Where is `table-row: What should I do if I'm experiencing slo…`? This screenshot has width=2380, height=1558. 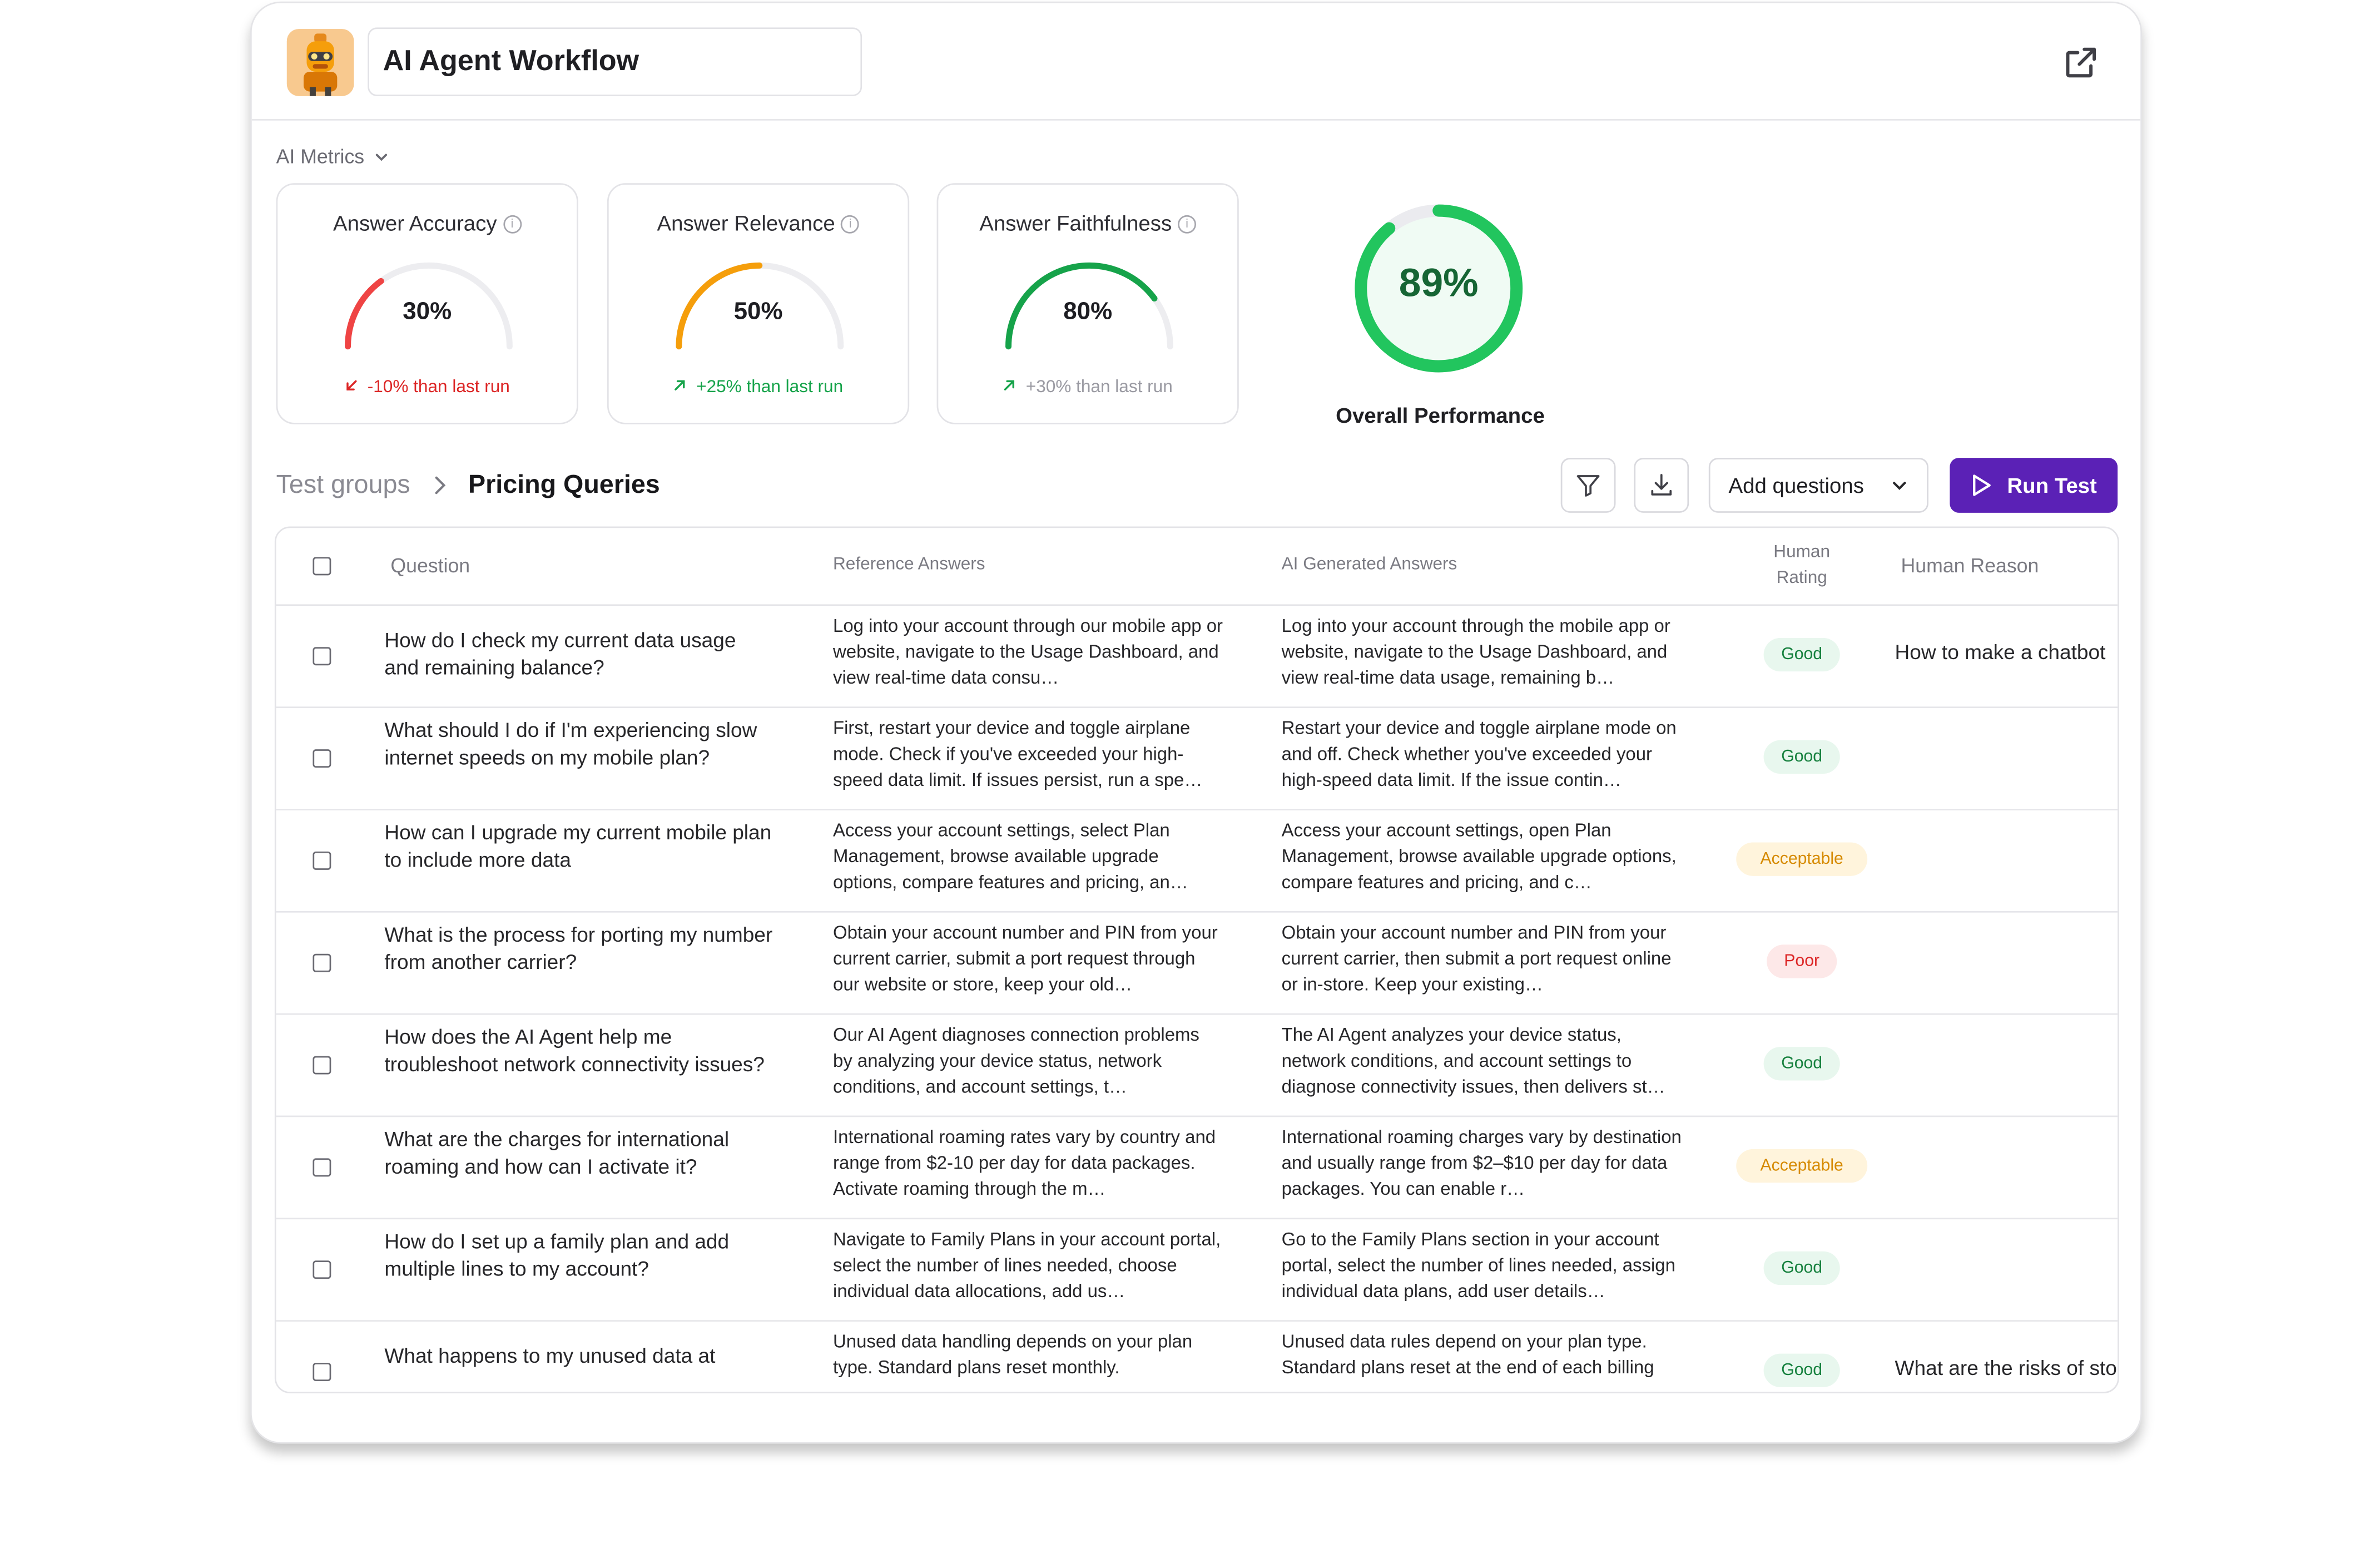
table-row: What should I do if I'm experiencing slo… is located at coordinates (1197, 758).